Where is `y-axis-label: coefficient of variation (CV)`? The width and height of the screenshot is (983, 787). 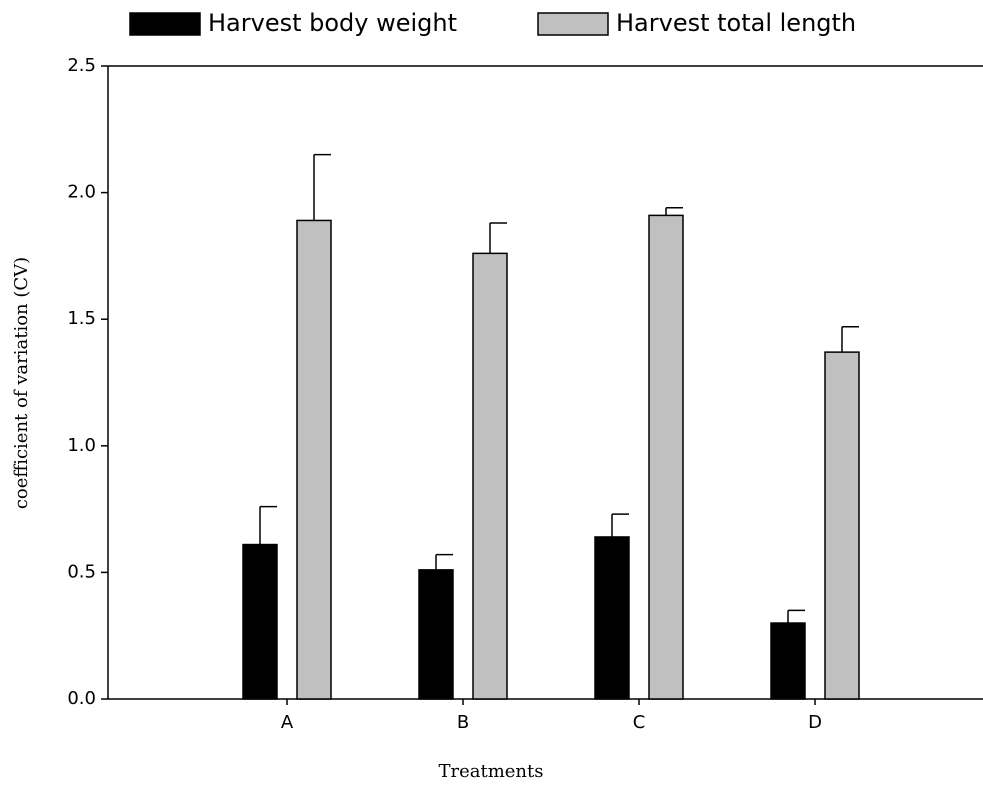 y-axis-label: coefficient of variation (CV) is located at coordinates (21, 383).